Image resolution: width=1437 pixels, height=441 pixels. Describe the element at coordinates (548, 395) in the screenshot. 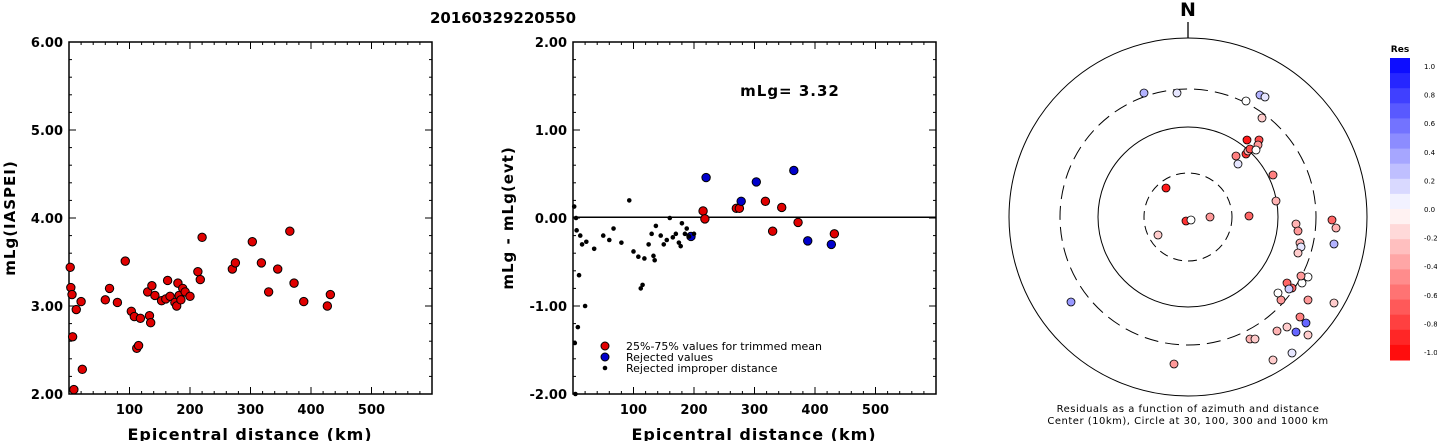

I see `y-tick-label: -2.00` at that location.